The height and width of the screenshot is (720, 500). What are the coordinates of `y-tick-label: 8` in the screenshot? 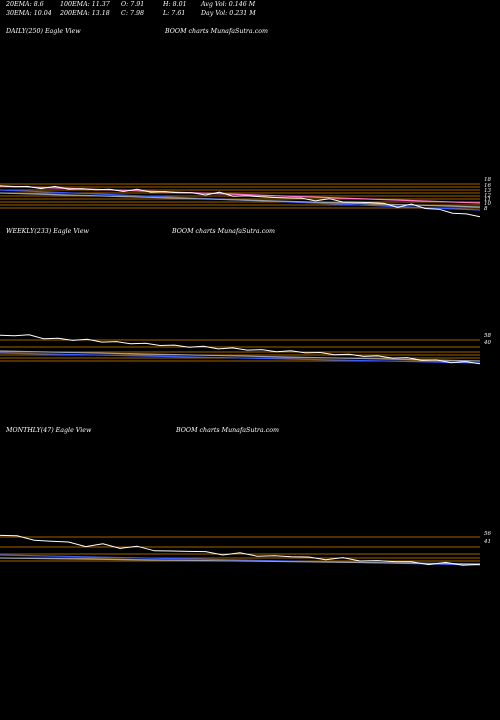 It's located at (486, 209).